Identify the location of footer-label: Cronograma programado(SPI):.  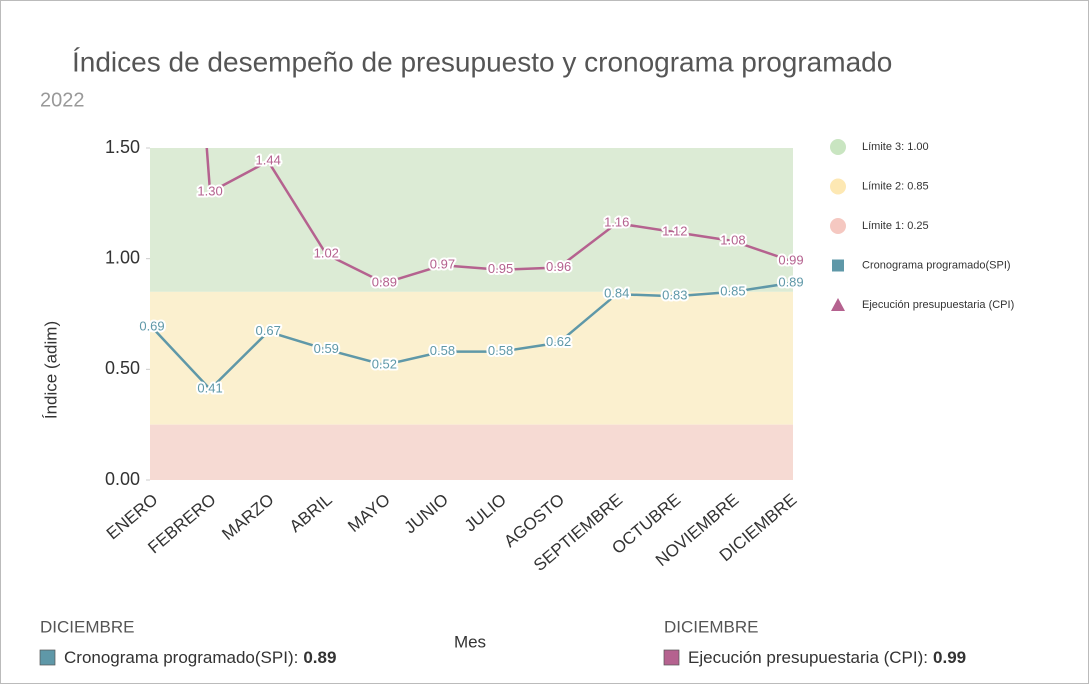
(181, 657).